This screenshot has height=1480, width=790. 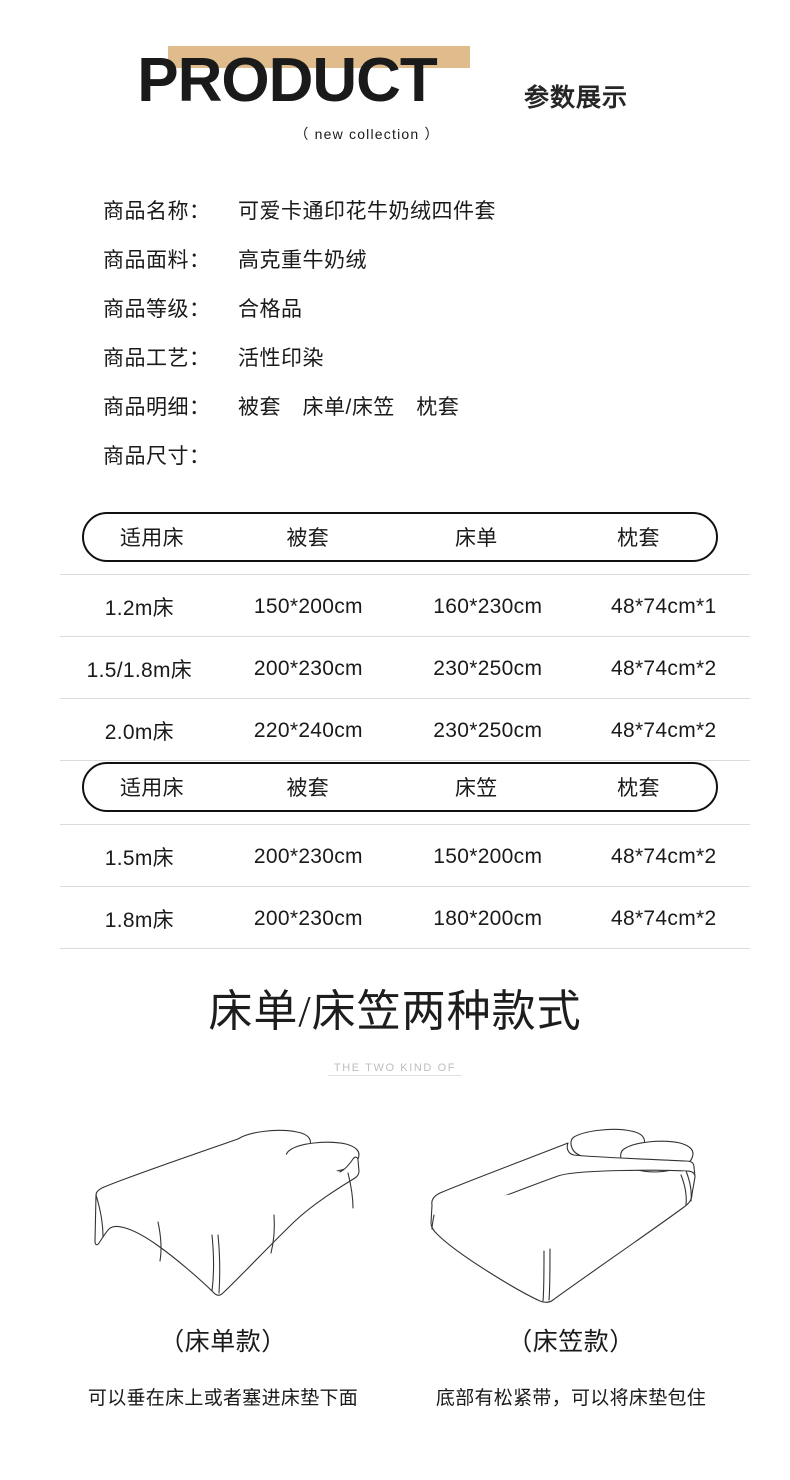 I want to click on styles-section-subtitle: THE TWO KIND OF, so click(x=395, y=1069).